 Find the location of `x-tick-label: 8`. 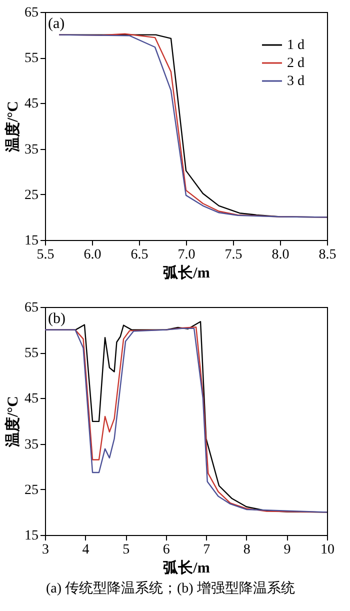

x-tick-label: 8 is located at coordinates (246, 550).